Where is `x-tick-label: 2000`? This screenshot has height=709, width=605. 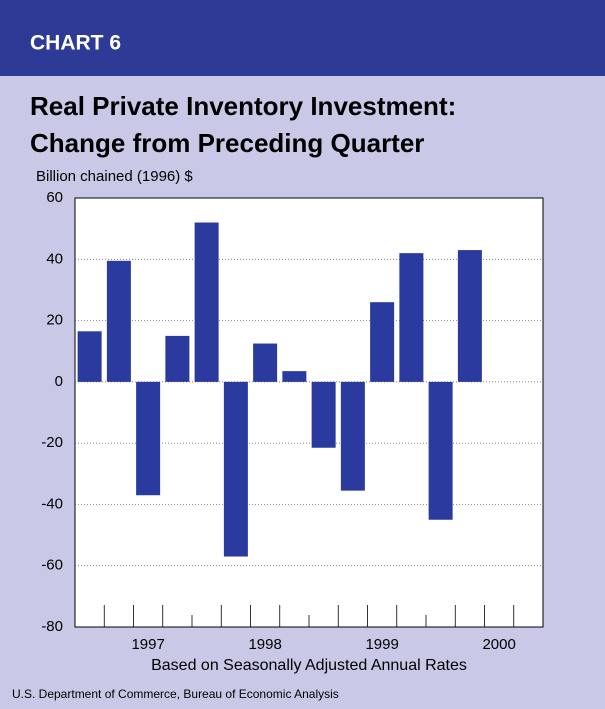
x-tick-label: 2000 is located at coordinates (498, 644).